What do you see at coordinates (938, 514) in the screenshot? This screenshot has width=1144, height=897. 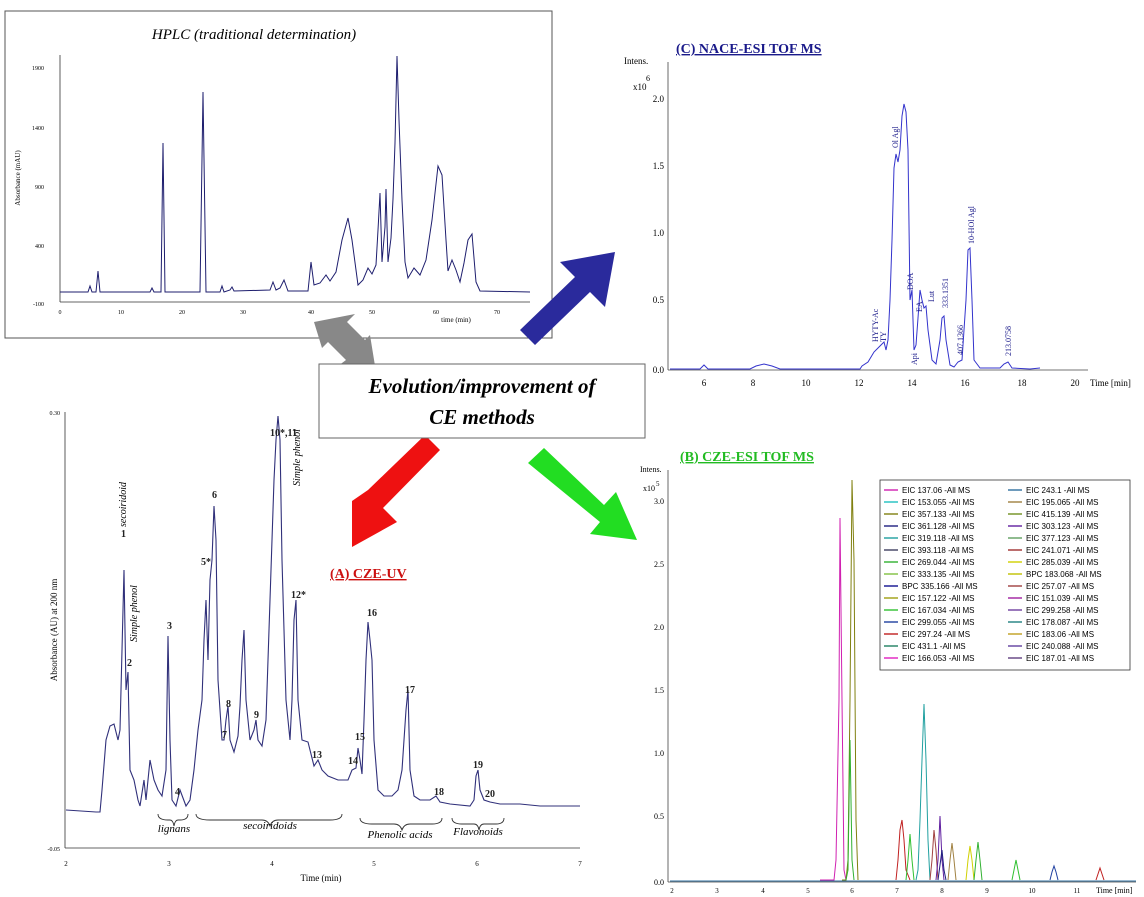 I see `legend-label: EIC 357.133 -All MS` at bounding box center [938, 514].